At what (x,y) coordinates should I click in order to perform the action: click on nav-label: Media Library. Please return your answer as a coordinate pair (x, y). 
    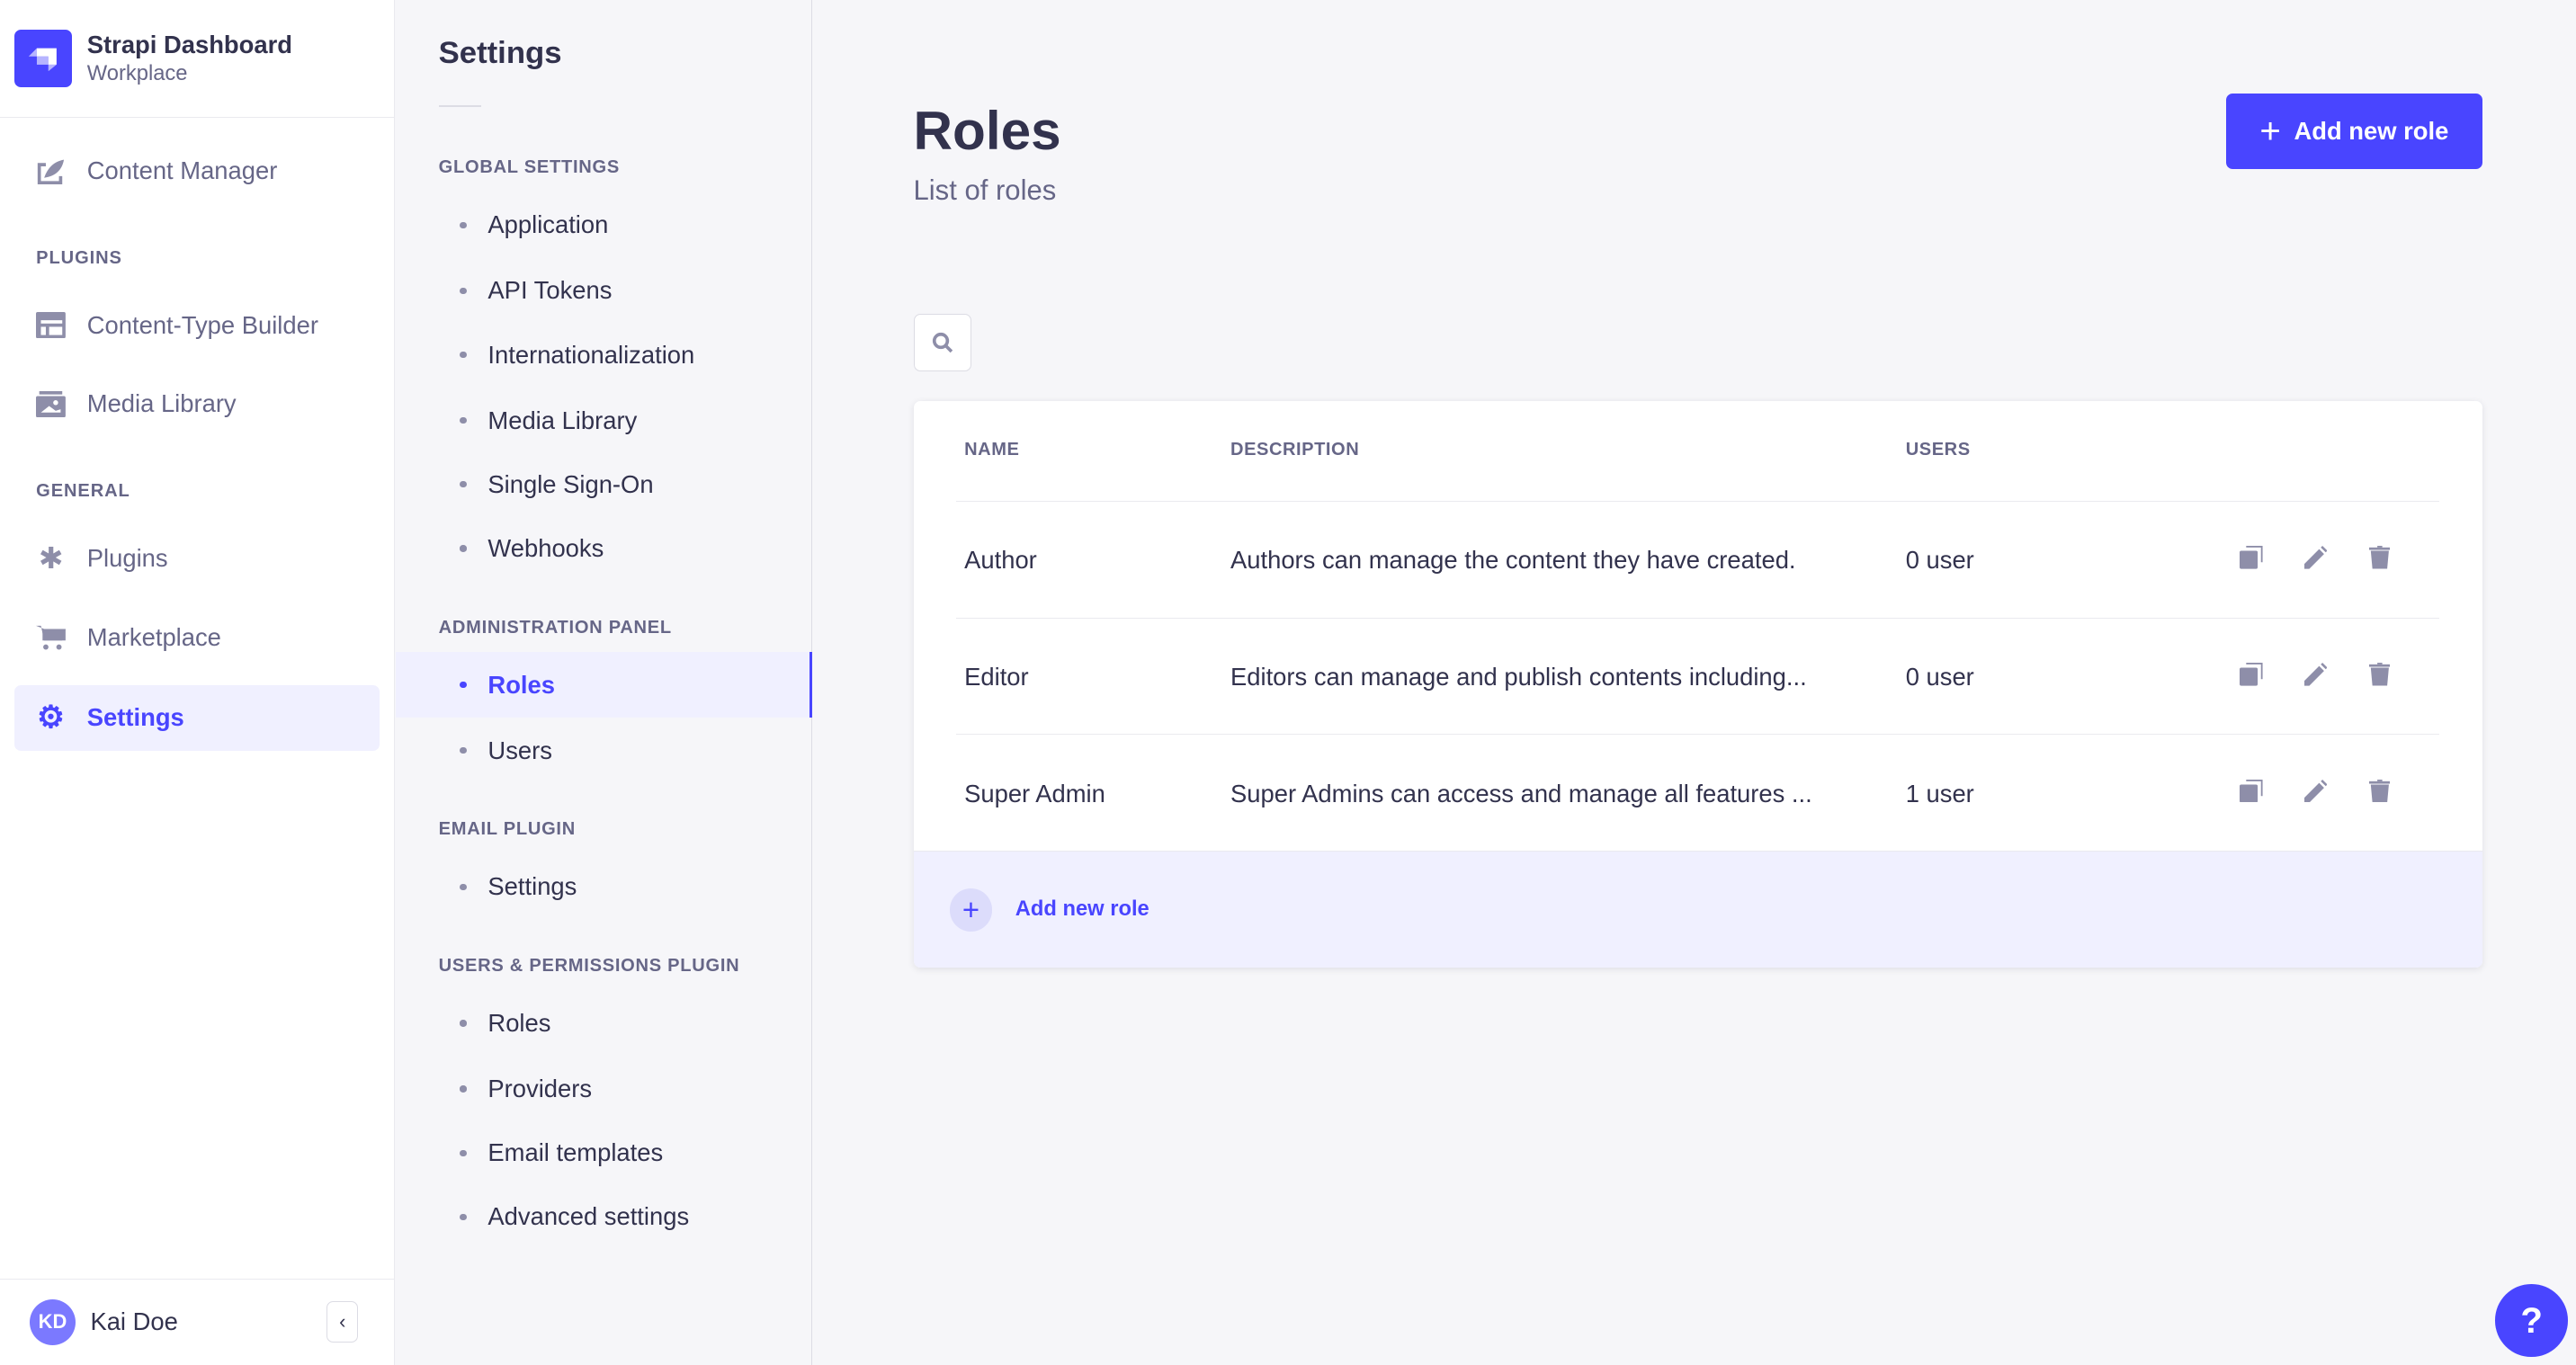
    Looking at the image, I should click on (161, 404).